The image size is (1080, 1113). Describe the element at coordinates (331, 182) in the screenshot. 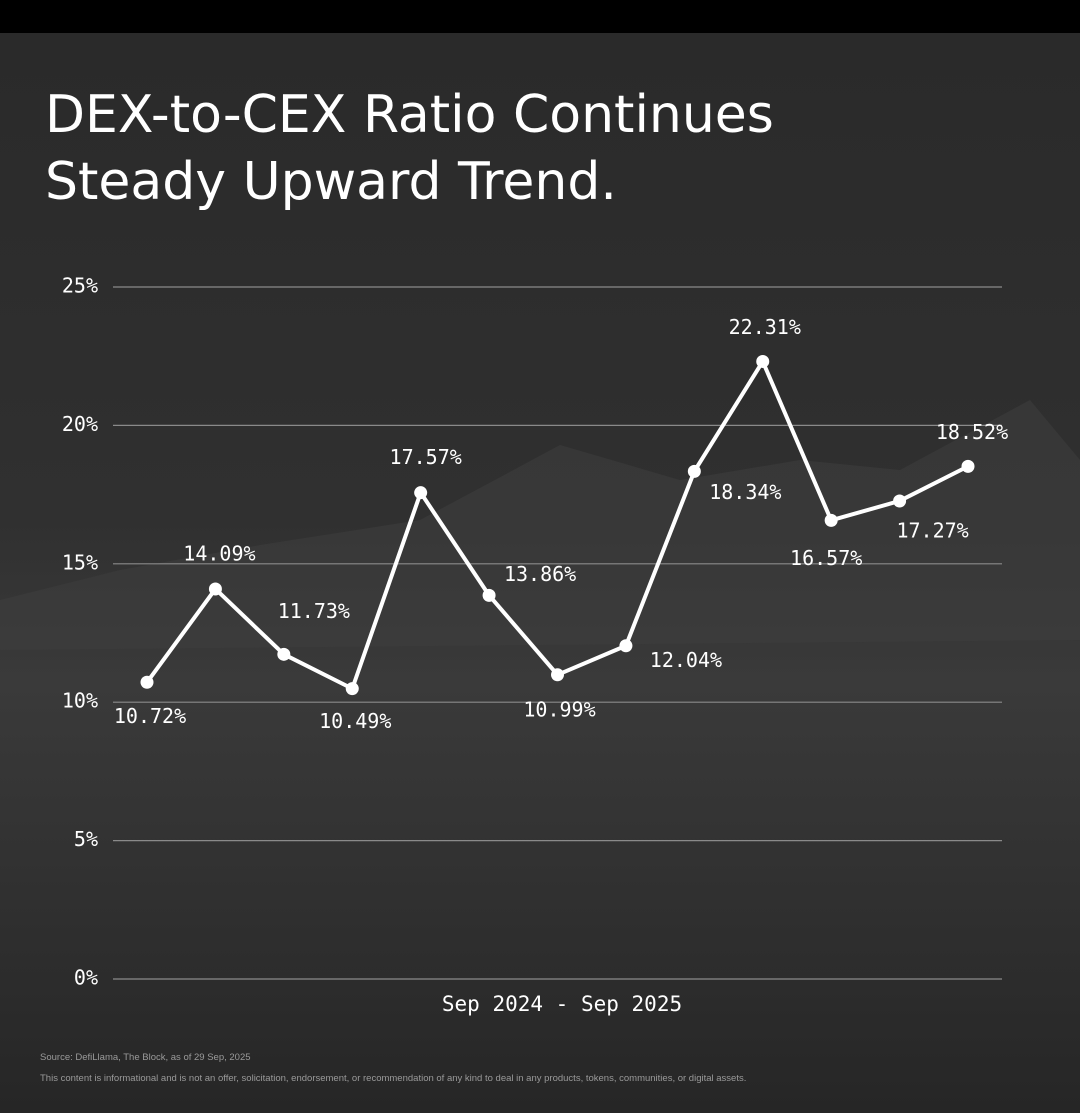

I see `chart-title: Steady Upward Trend.` at that location.